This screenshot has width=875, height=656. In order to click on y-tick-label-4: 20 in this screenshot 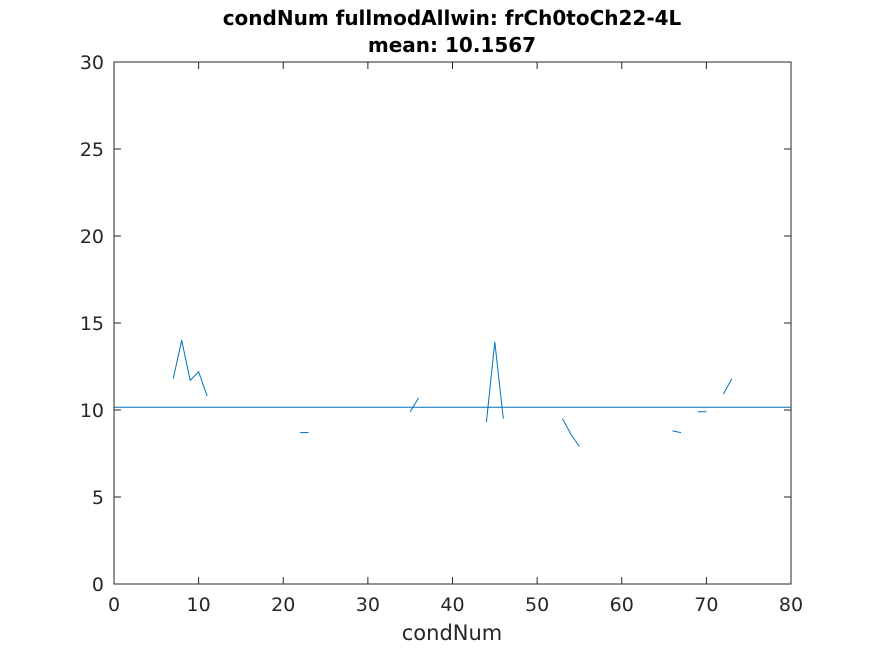, I will do `click(92, 237)`.